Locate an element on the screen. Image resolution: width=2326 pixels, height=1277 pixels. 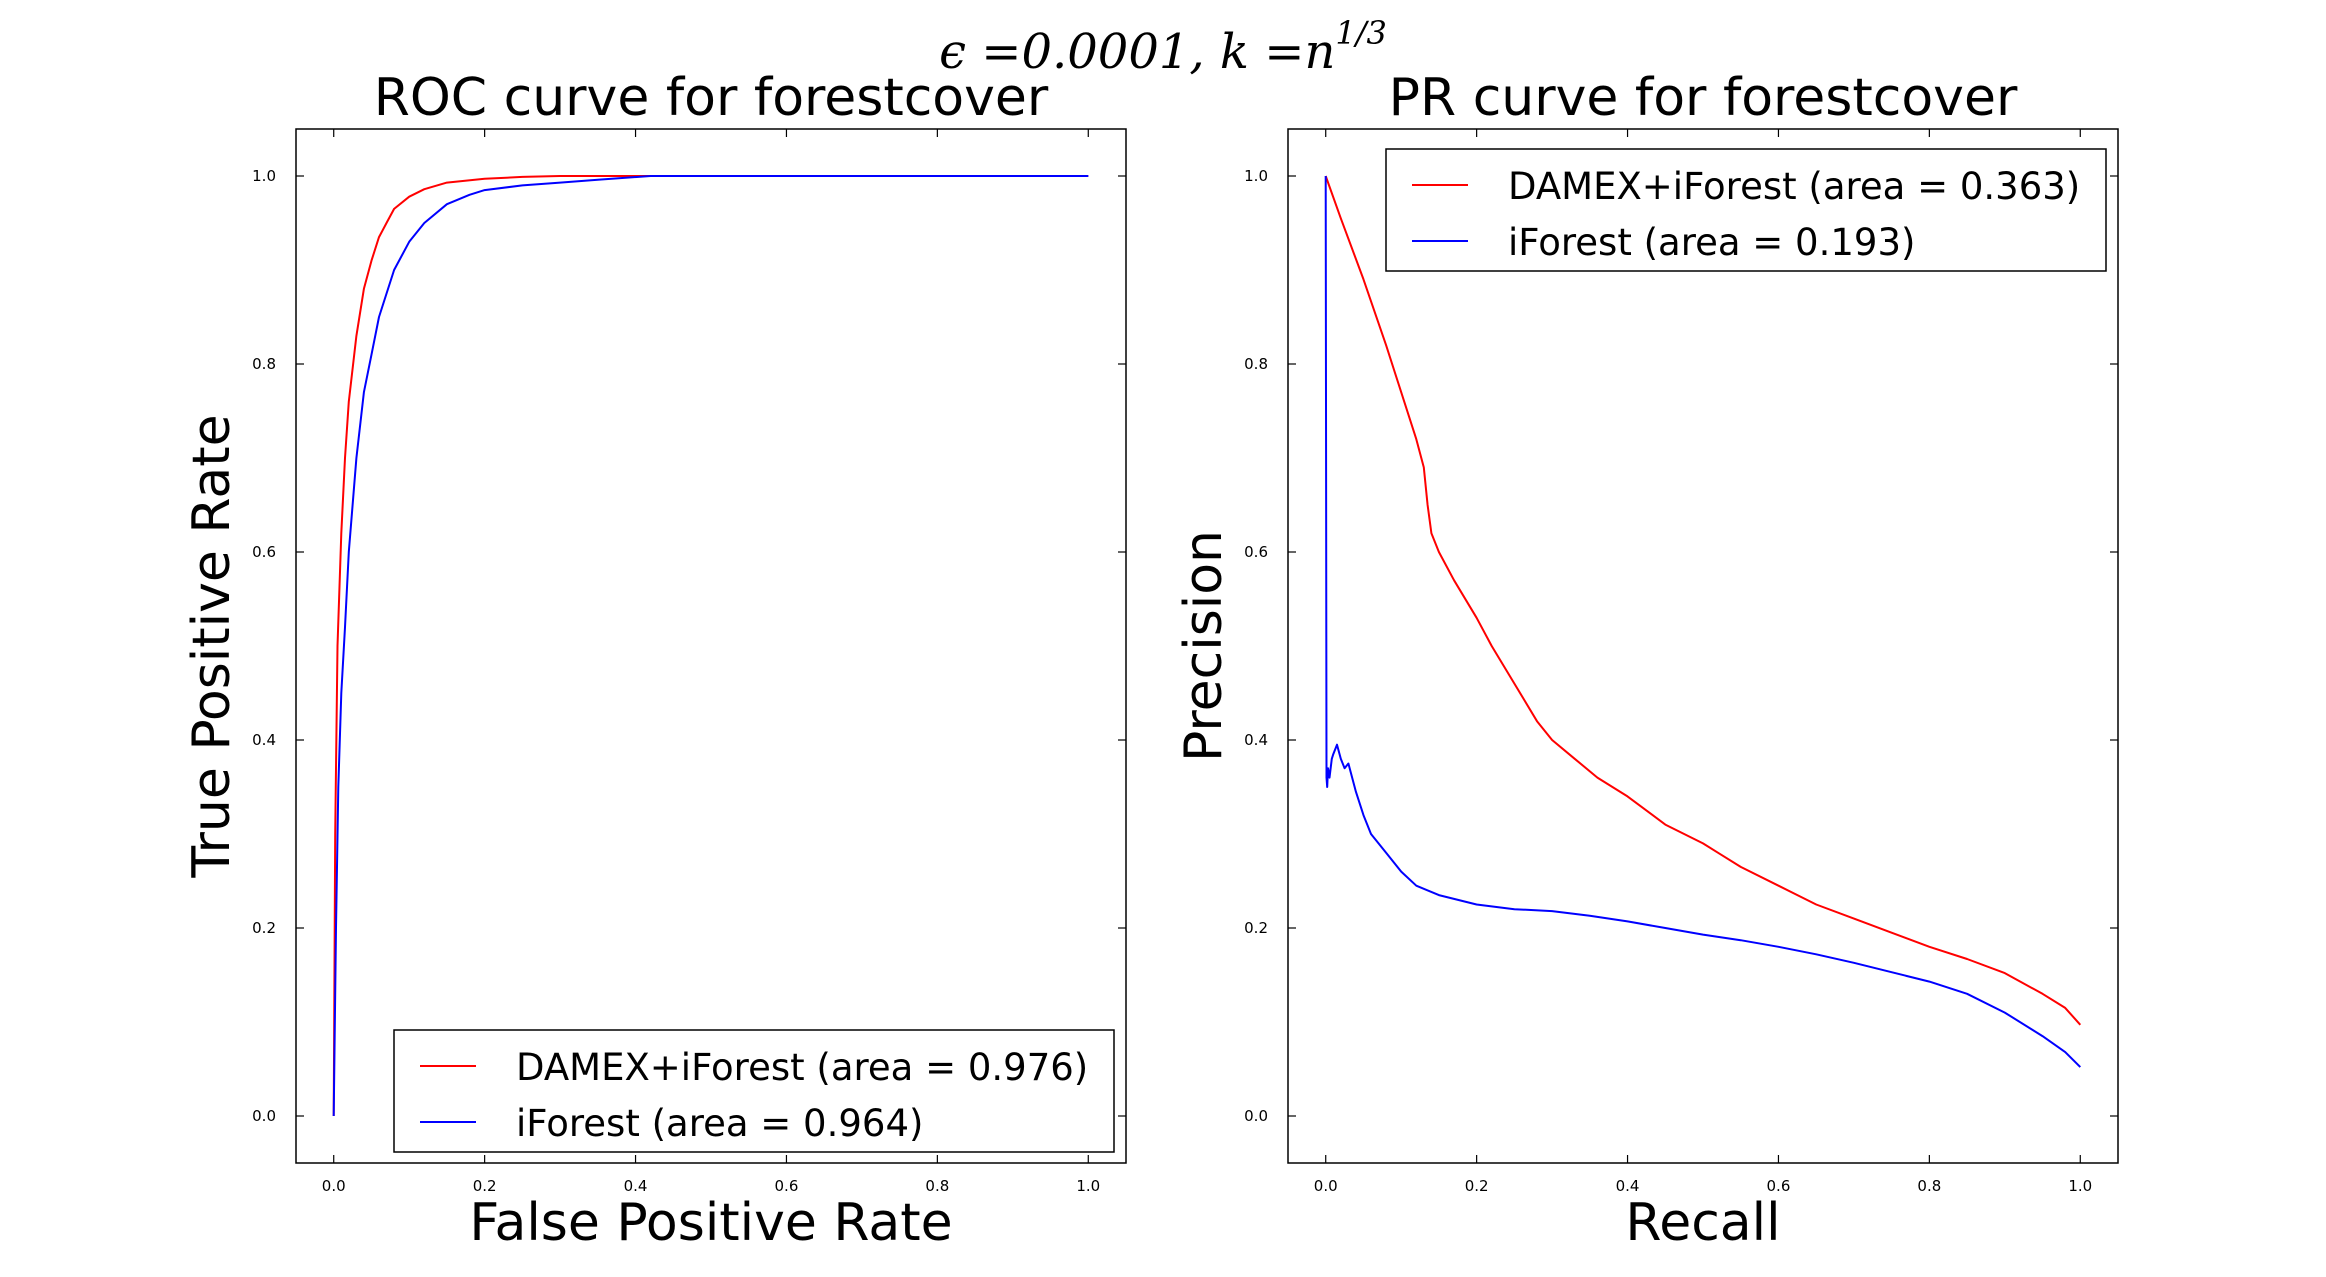
pr-chart-title: PR curve for forestcover is located at coordinates (1703, 98).